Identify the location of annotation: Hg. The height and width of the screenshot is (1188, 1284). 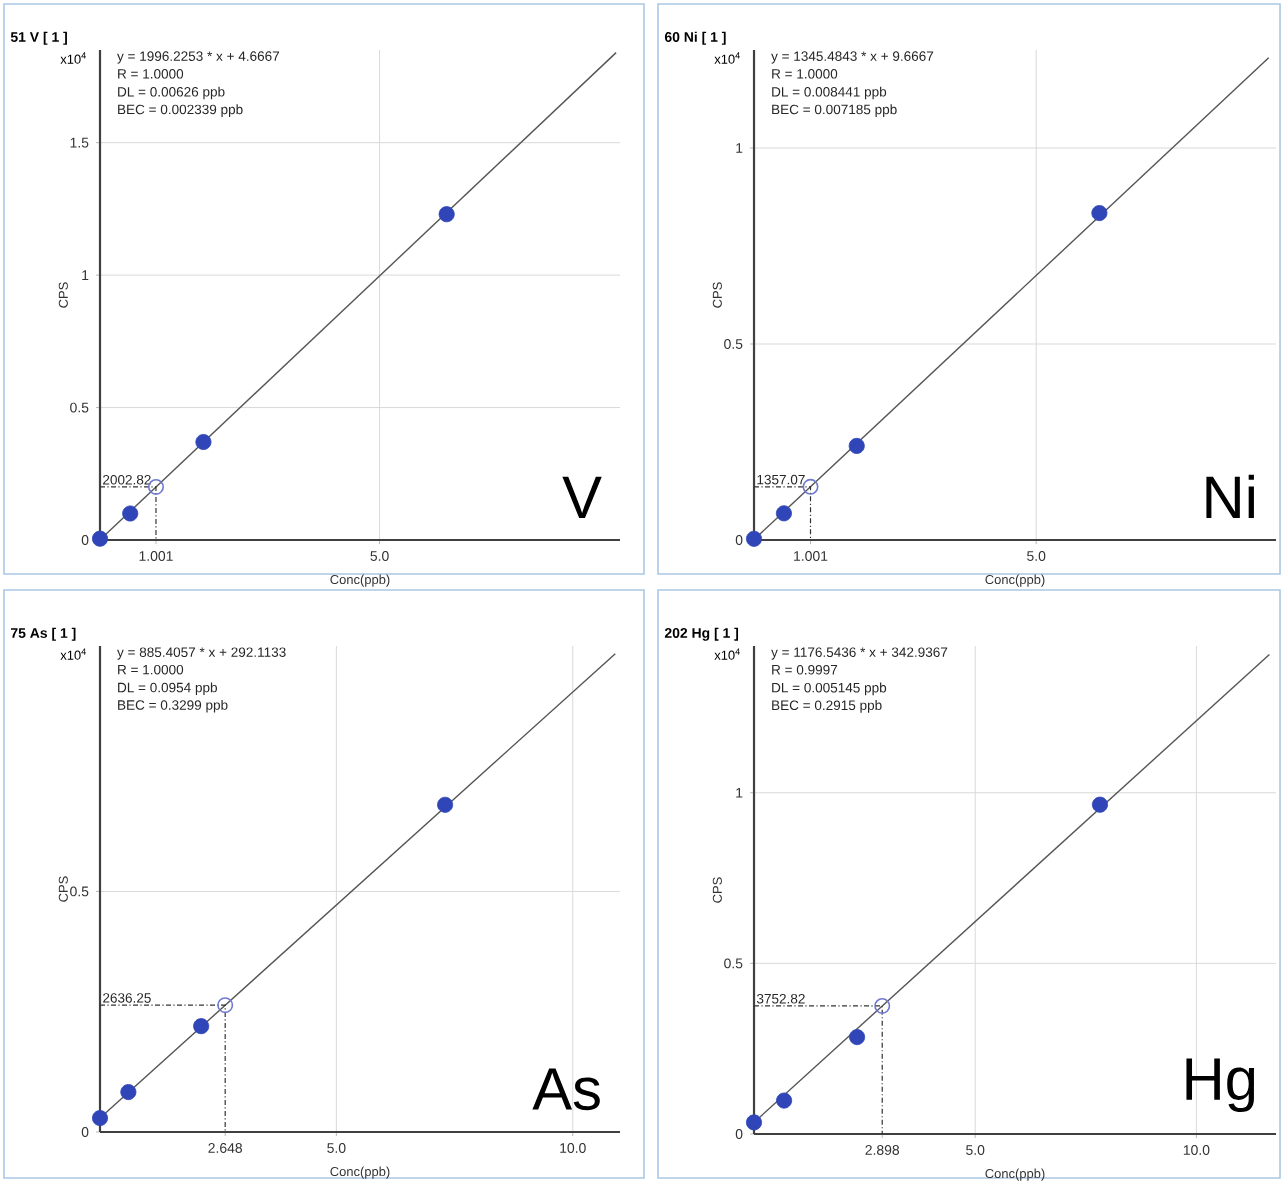
(1220, 1085).